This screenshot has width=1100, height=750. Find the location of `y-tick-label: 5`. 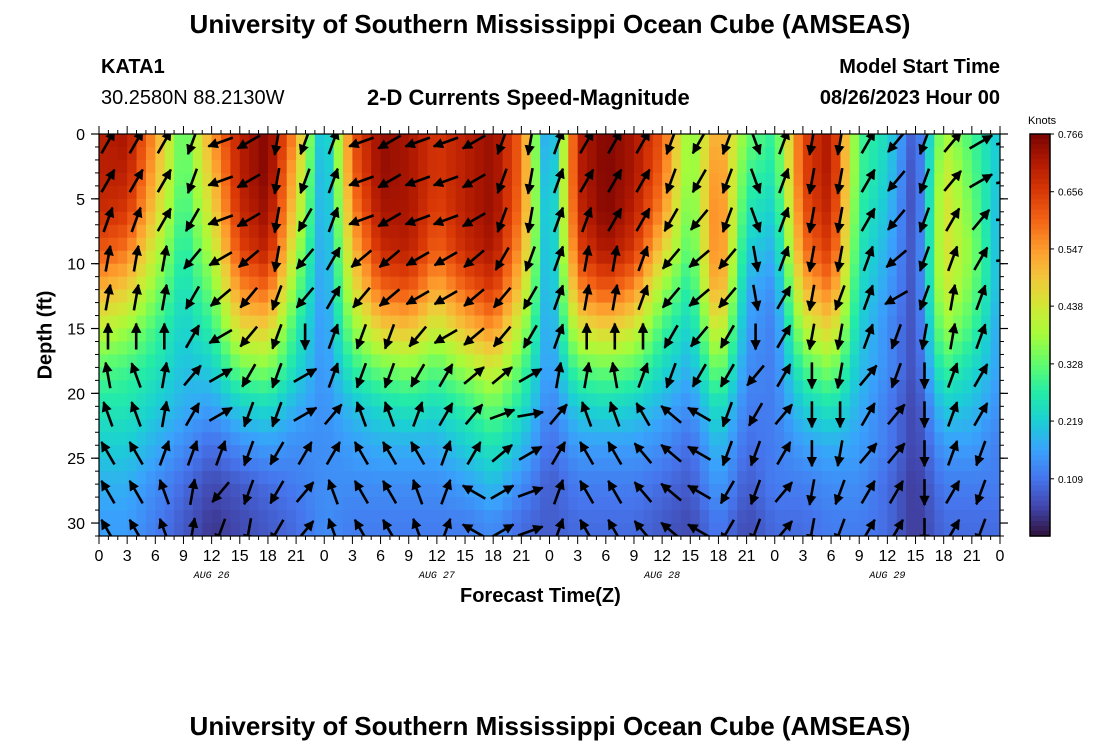

y-tick-label: 5 is located at coordinates (80, 200).